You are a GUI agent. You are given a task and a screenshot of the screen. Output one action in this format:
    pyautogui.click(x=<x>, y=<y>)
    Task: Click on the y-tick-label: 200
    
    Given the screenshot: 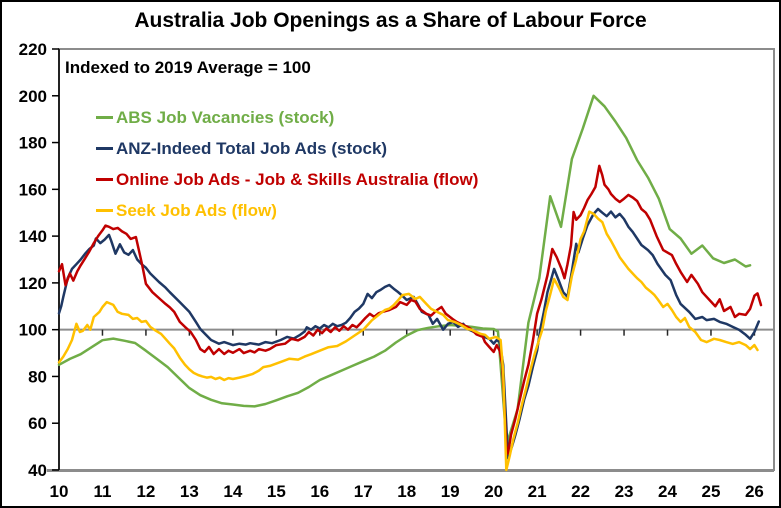 What is the action you would take?
    pyautogui.click(x=33, y=96)
    